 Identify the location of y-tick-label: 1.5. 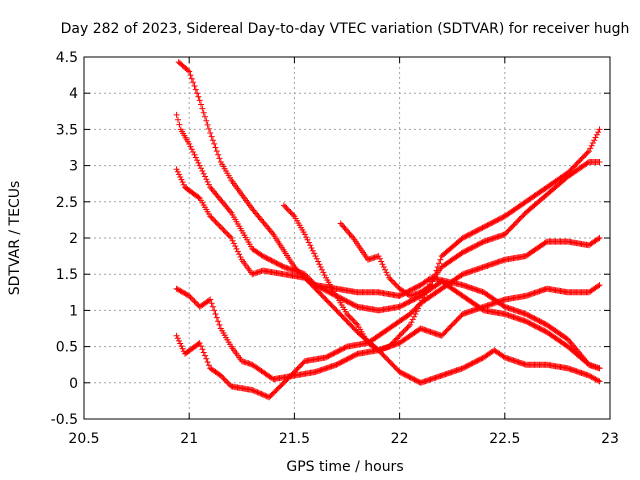
(67, 275).